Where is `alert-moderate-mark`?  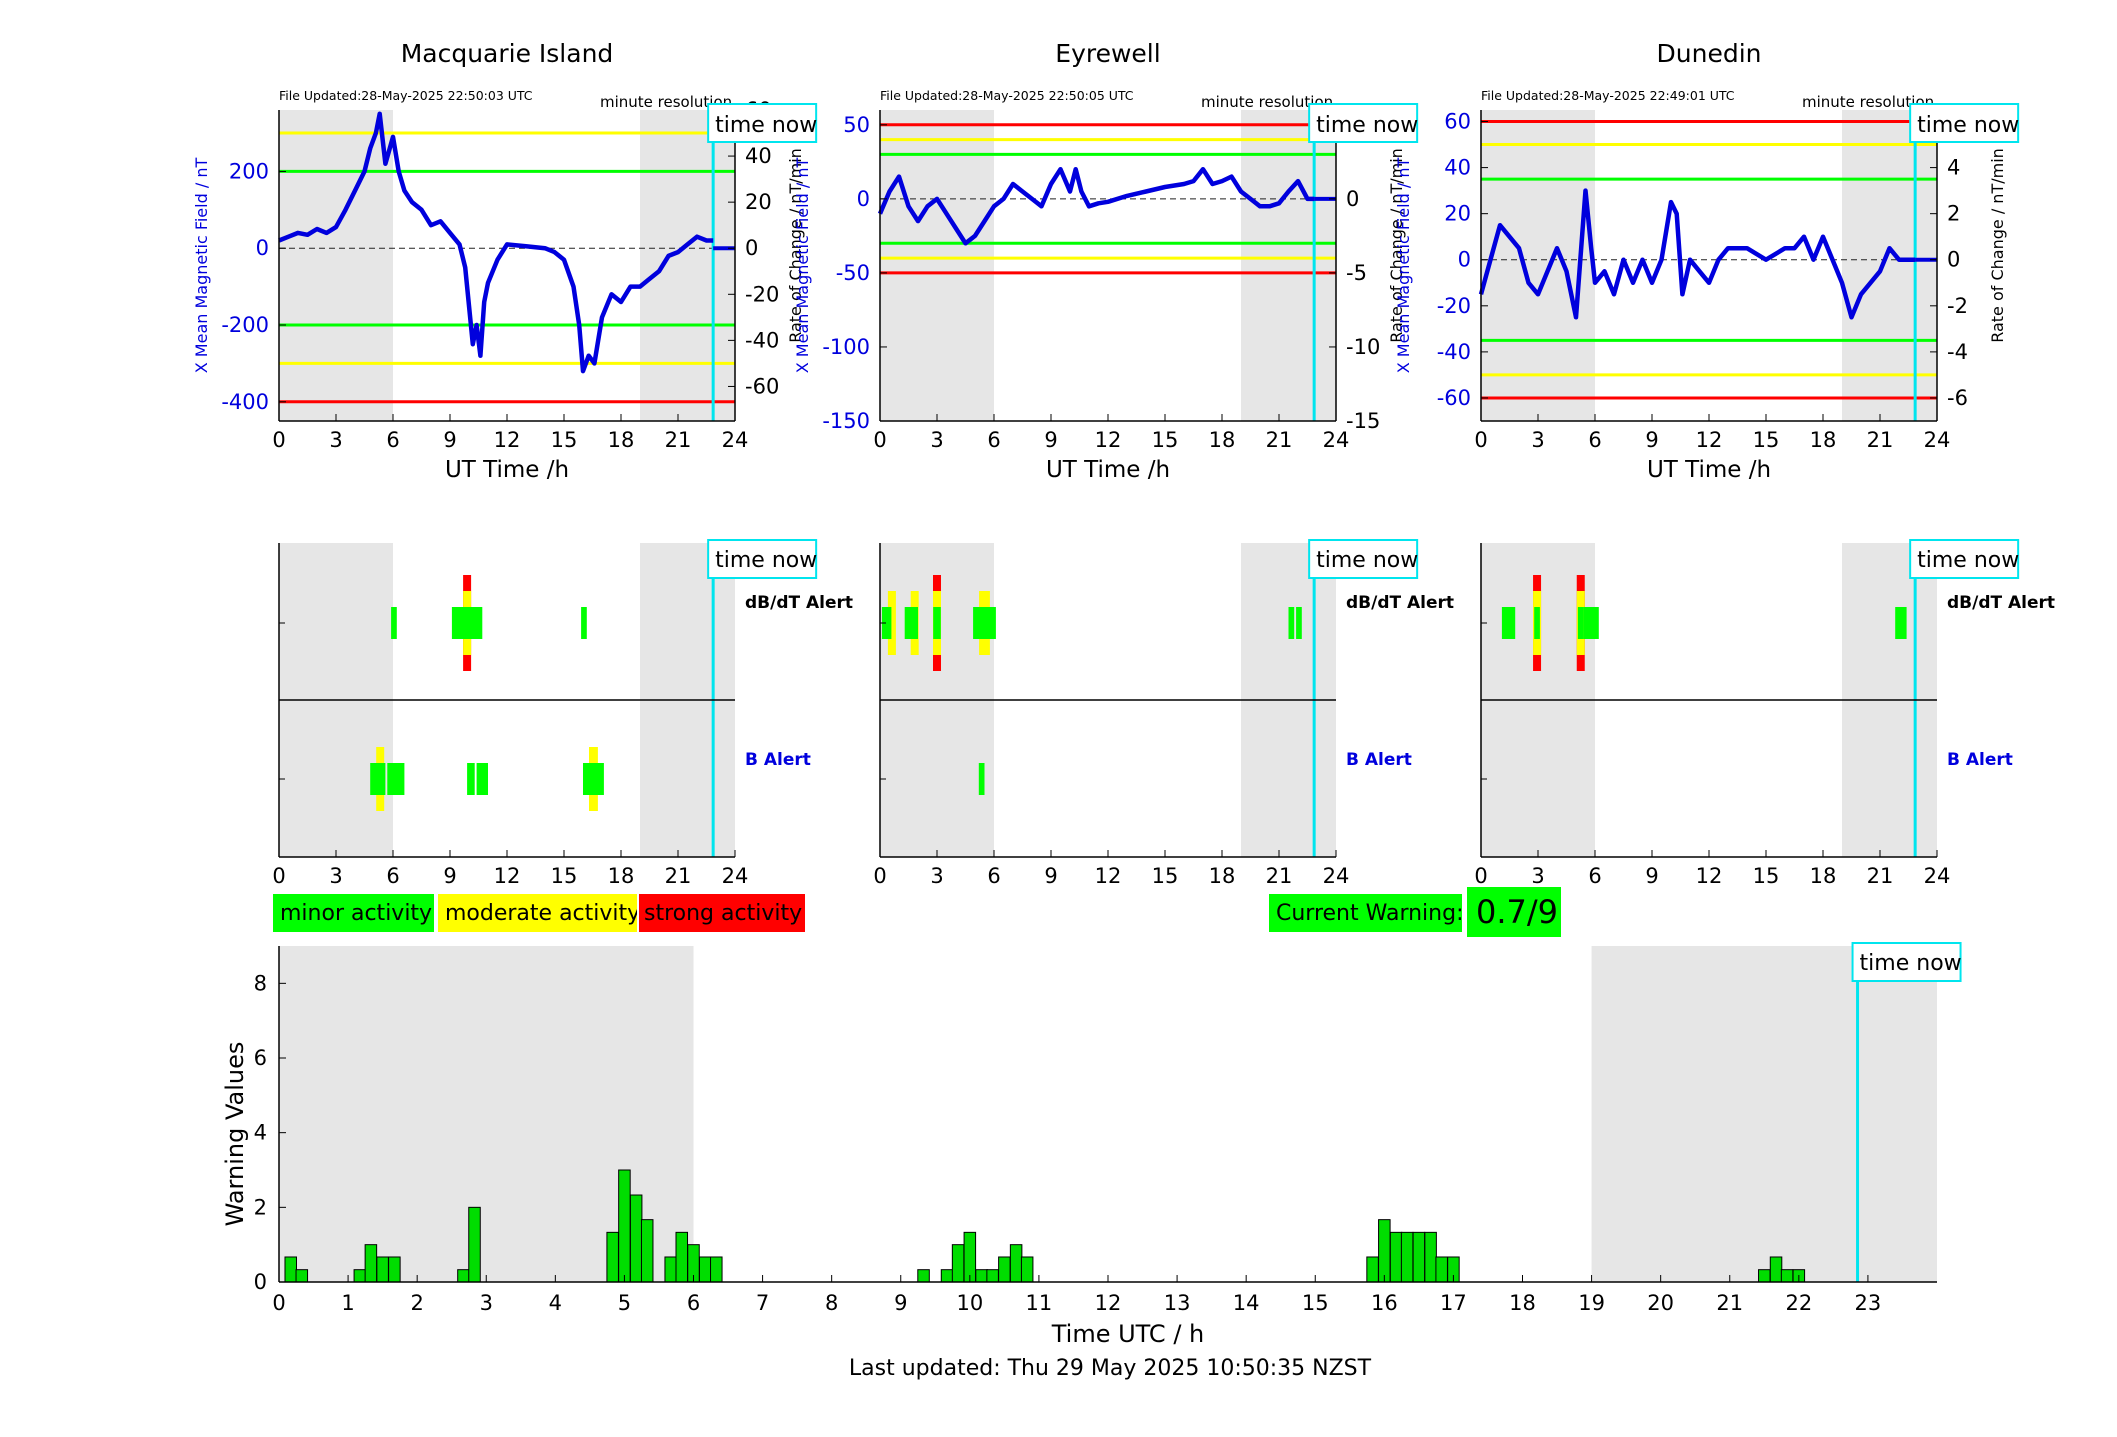
alert-moderate-mark is located at coordinates (891, 623).